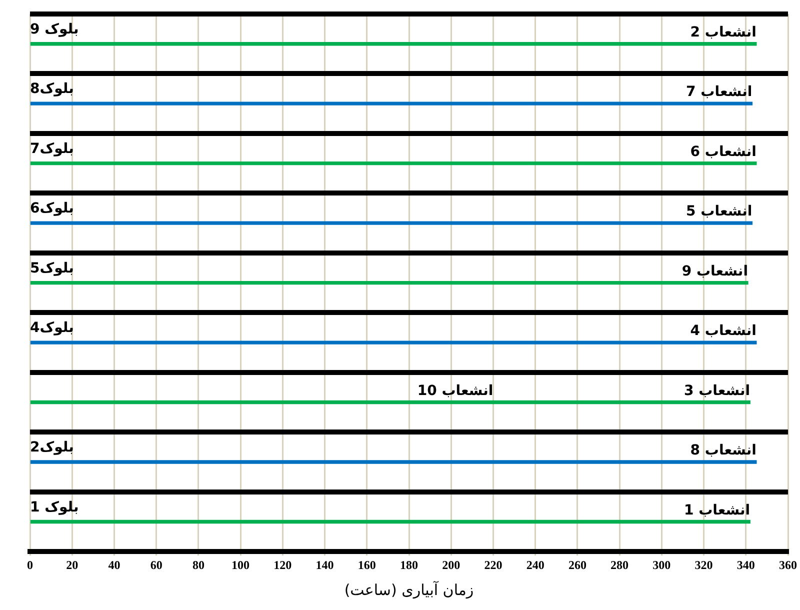 Image resolution: width=800 pixels, height=610 pixels. What do you see at coordinates (535, 565) in the screenshot?
I see `x-tick-label: 240` at bounding box center [535, 565].